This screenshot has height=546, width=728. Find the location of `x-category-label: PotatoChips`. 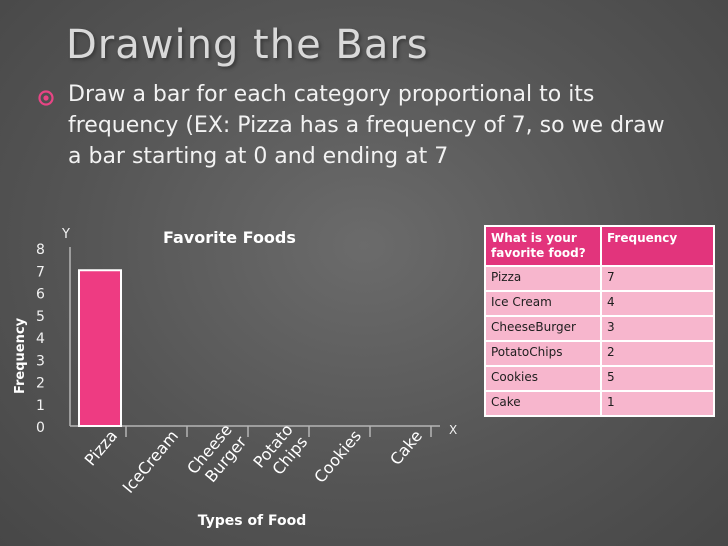

x-category-label: PotatoChips is located at coordinates (280, 452).